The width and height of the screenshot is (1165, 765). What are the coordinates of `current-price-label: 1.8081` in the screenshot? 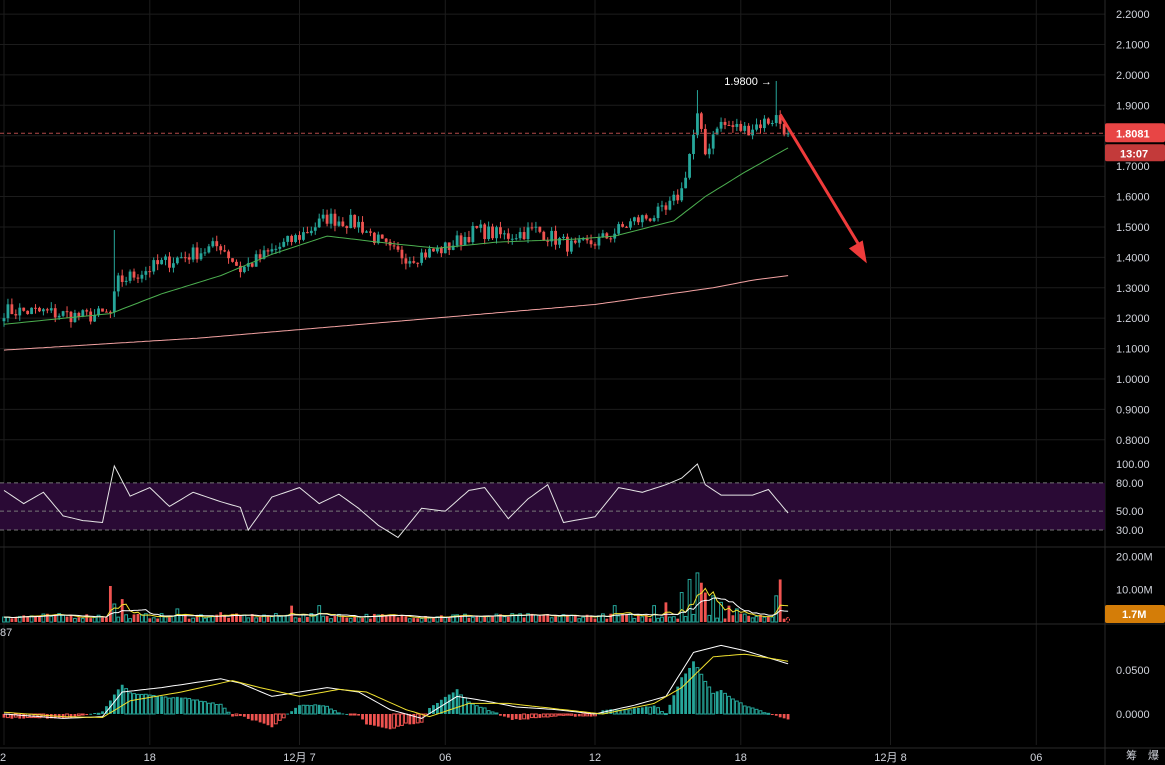 It's located at (1133, 134).